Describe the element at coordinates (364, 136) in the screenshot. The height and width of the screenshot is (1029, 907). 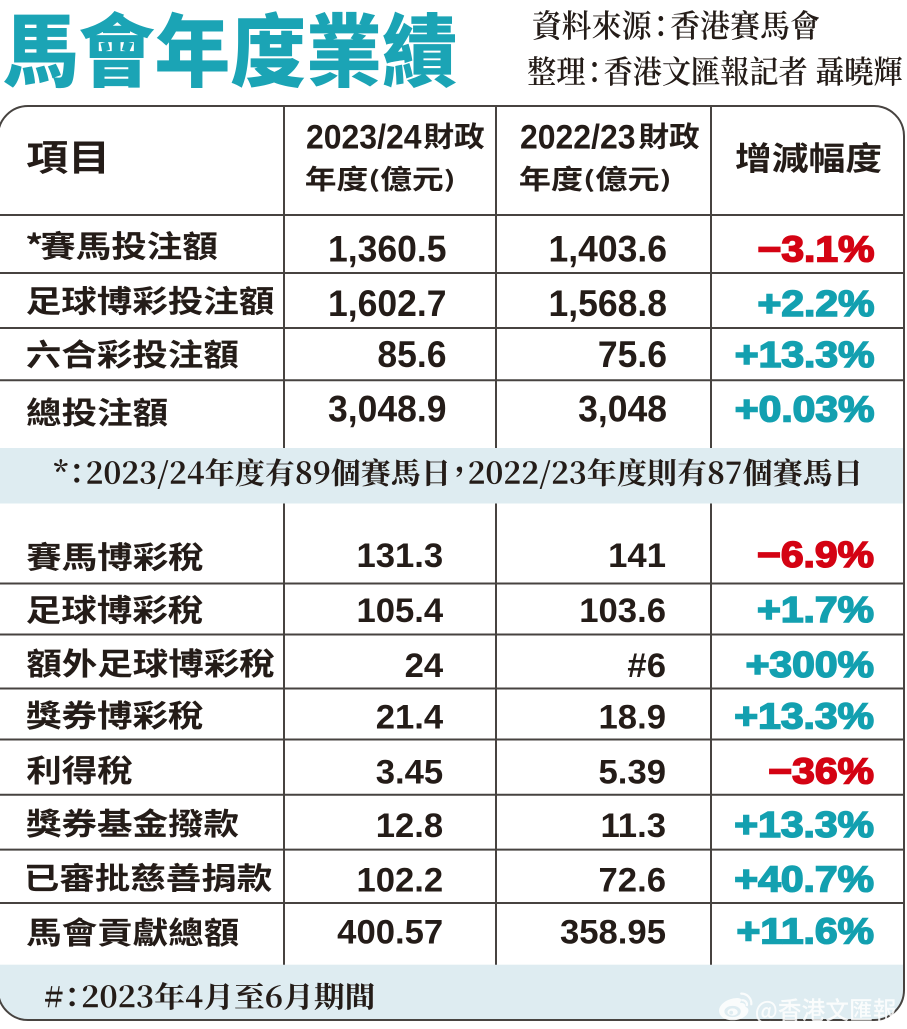
I see `svg-text: 2023/24` at that location.